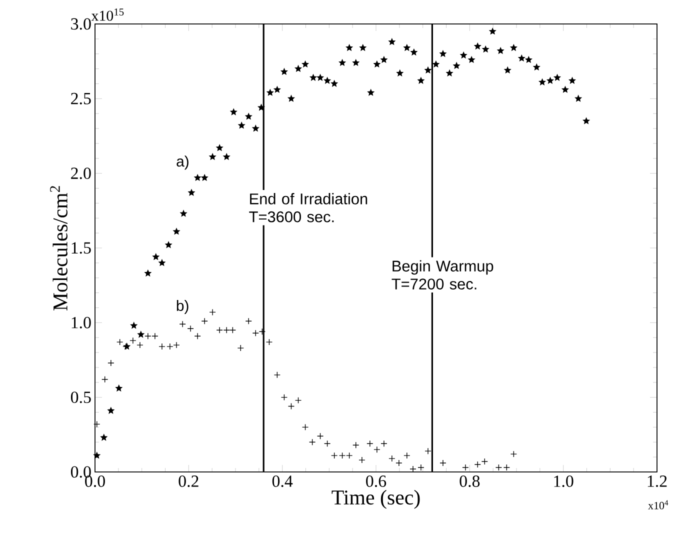 Image resolution: width=673 pixels, height=533 pixels. What do you see at coordinates (59, 248) in the screenshot?
I see `y-axis-title: Molecules/cm$^{2}$` at bounding box center [59, 248].